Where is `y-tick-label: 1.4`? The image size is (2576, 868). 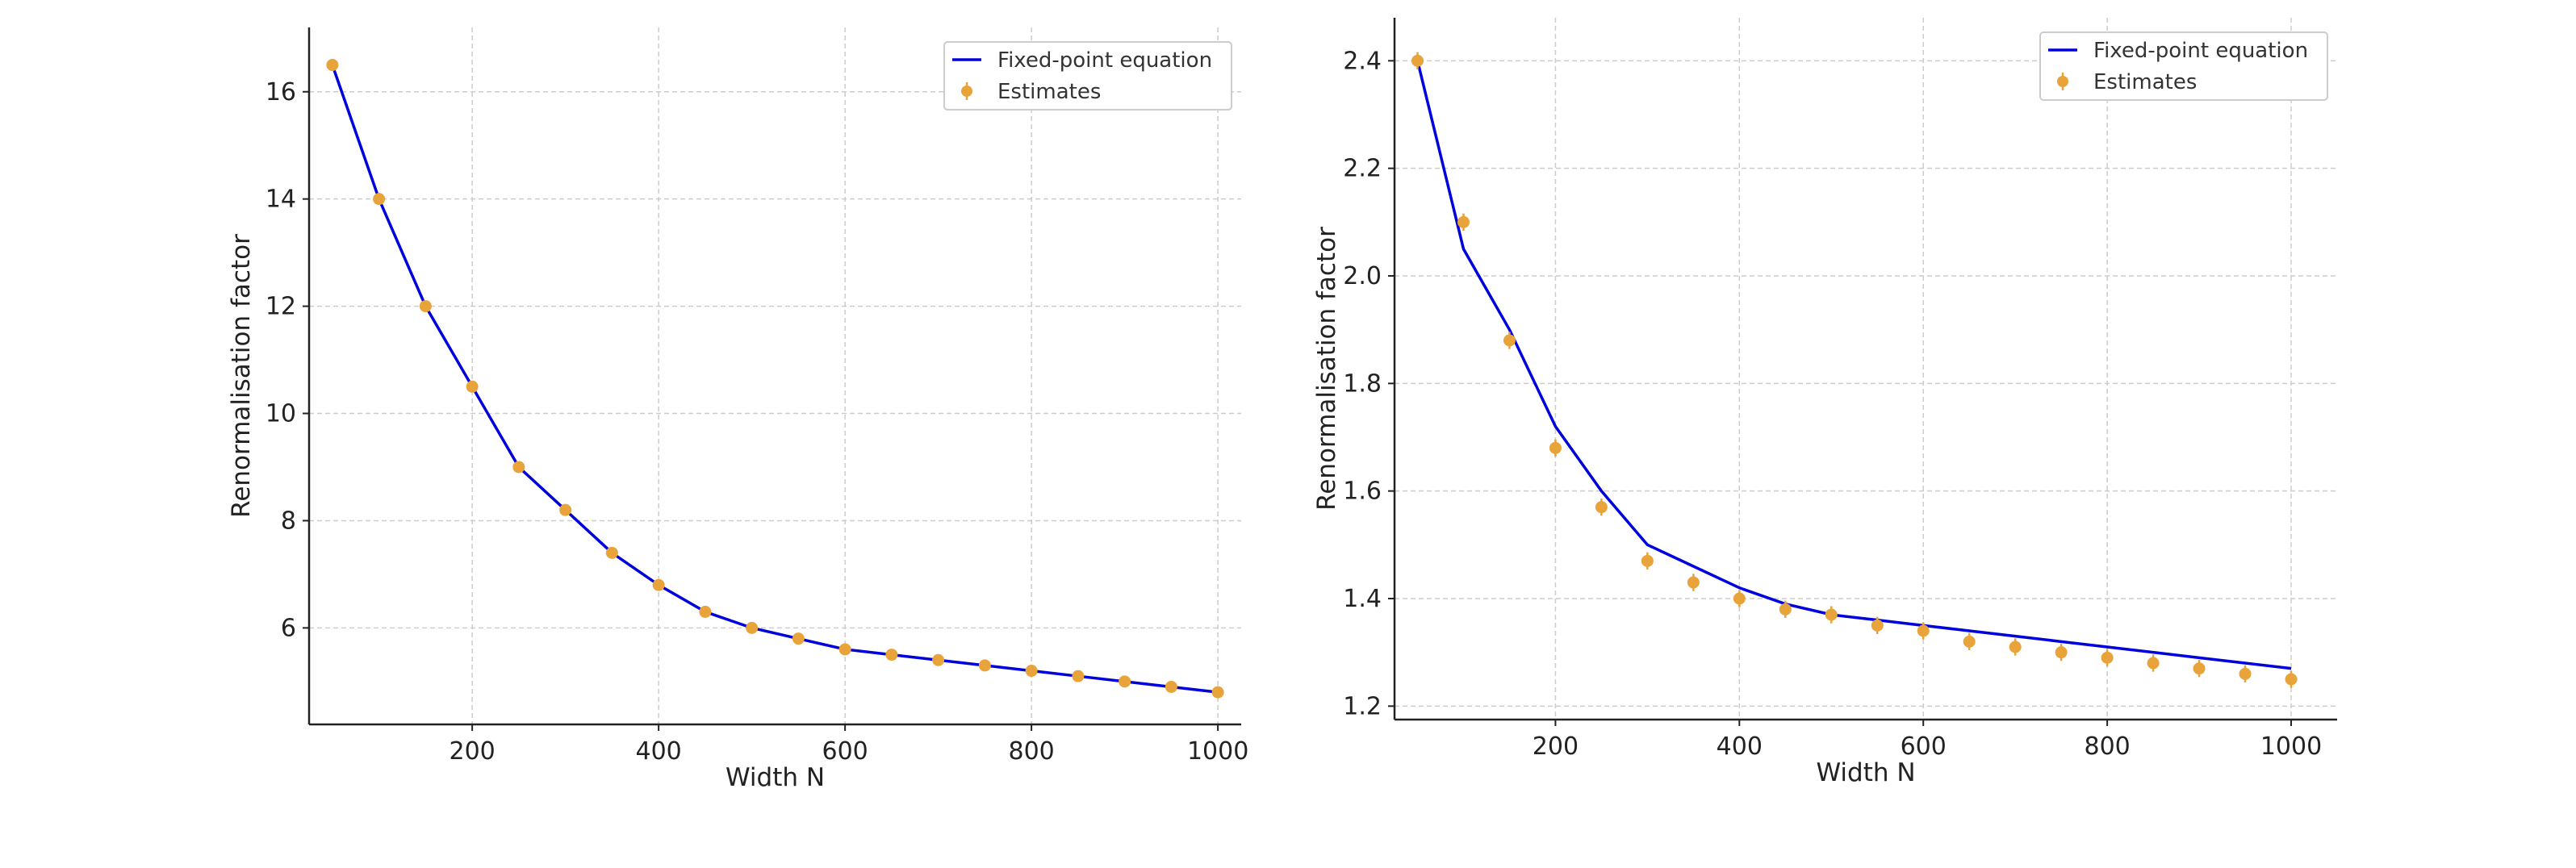
y-tick-label: 1.4 is located at coordinates (1362, 599).